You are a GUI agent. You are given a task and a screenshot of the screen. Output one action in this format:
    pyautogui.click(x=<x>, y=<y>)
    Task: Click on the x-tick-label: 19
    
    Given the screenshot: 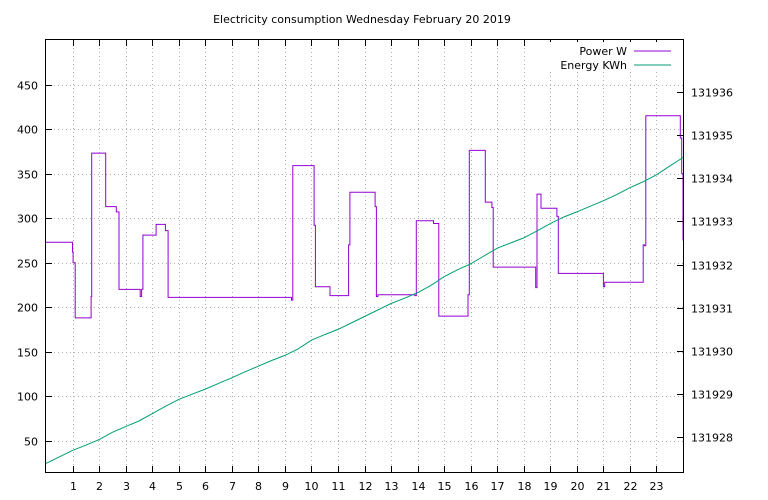 What is the action you would take?
    pyautogui.click(x=551, y=486)
    